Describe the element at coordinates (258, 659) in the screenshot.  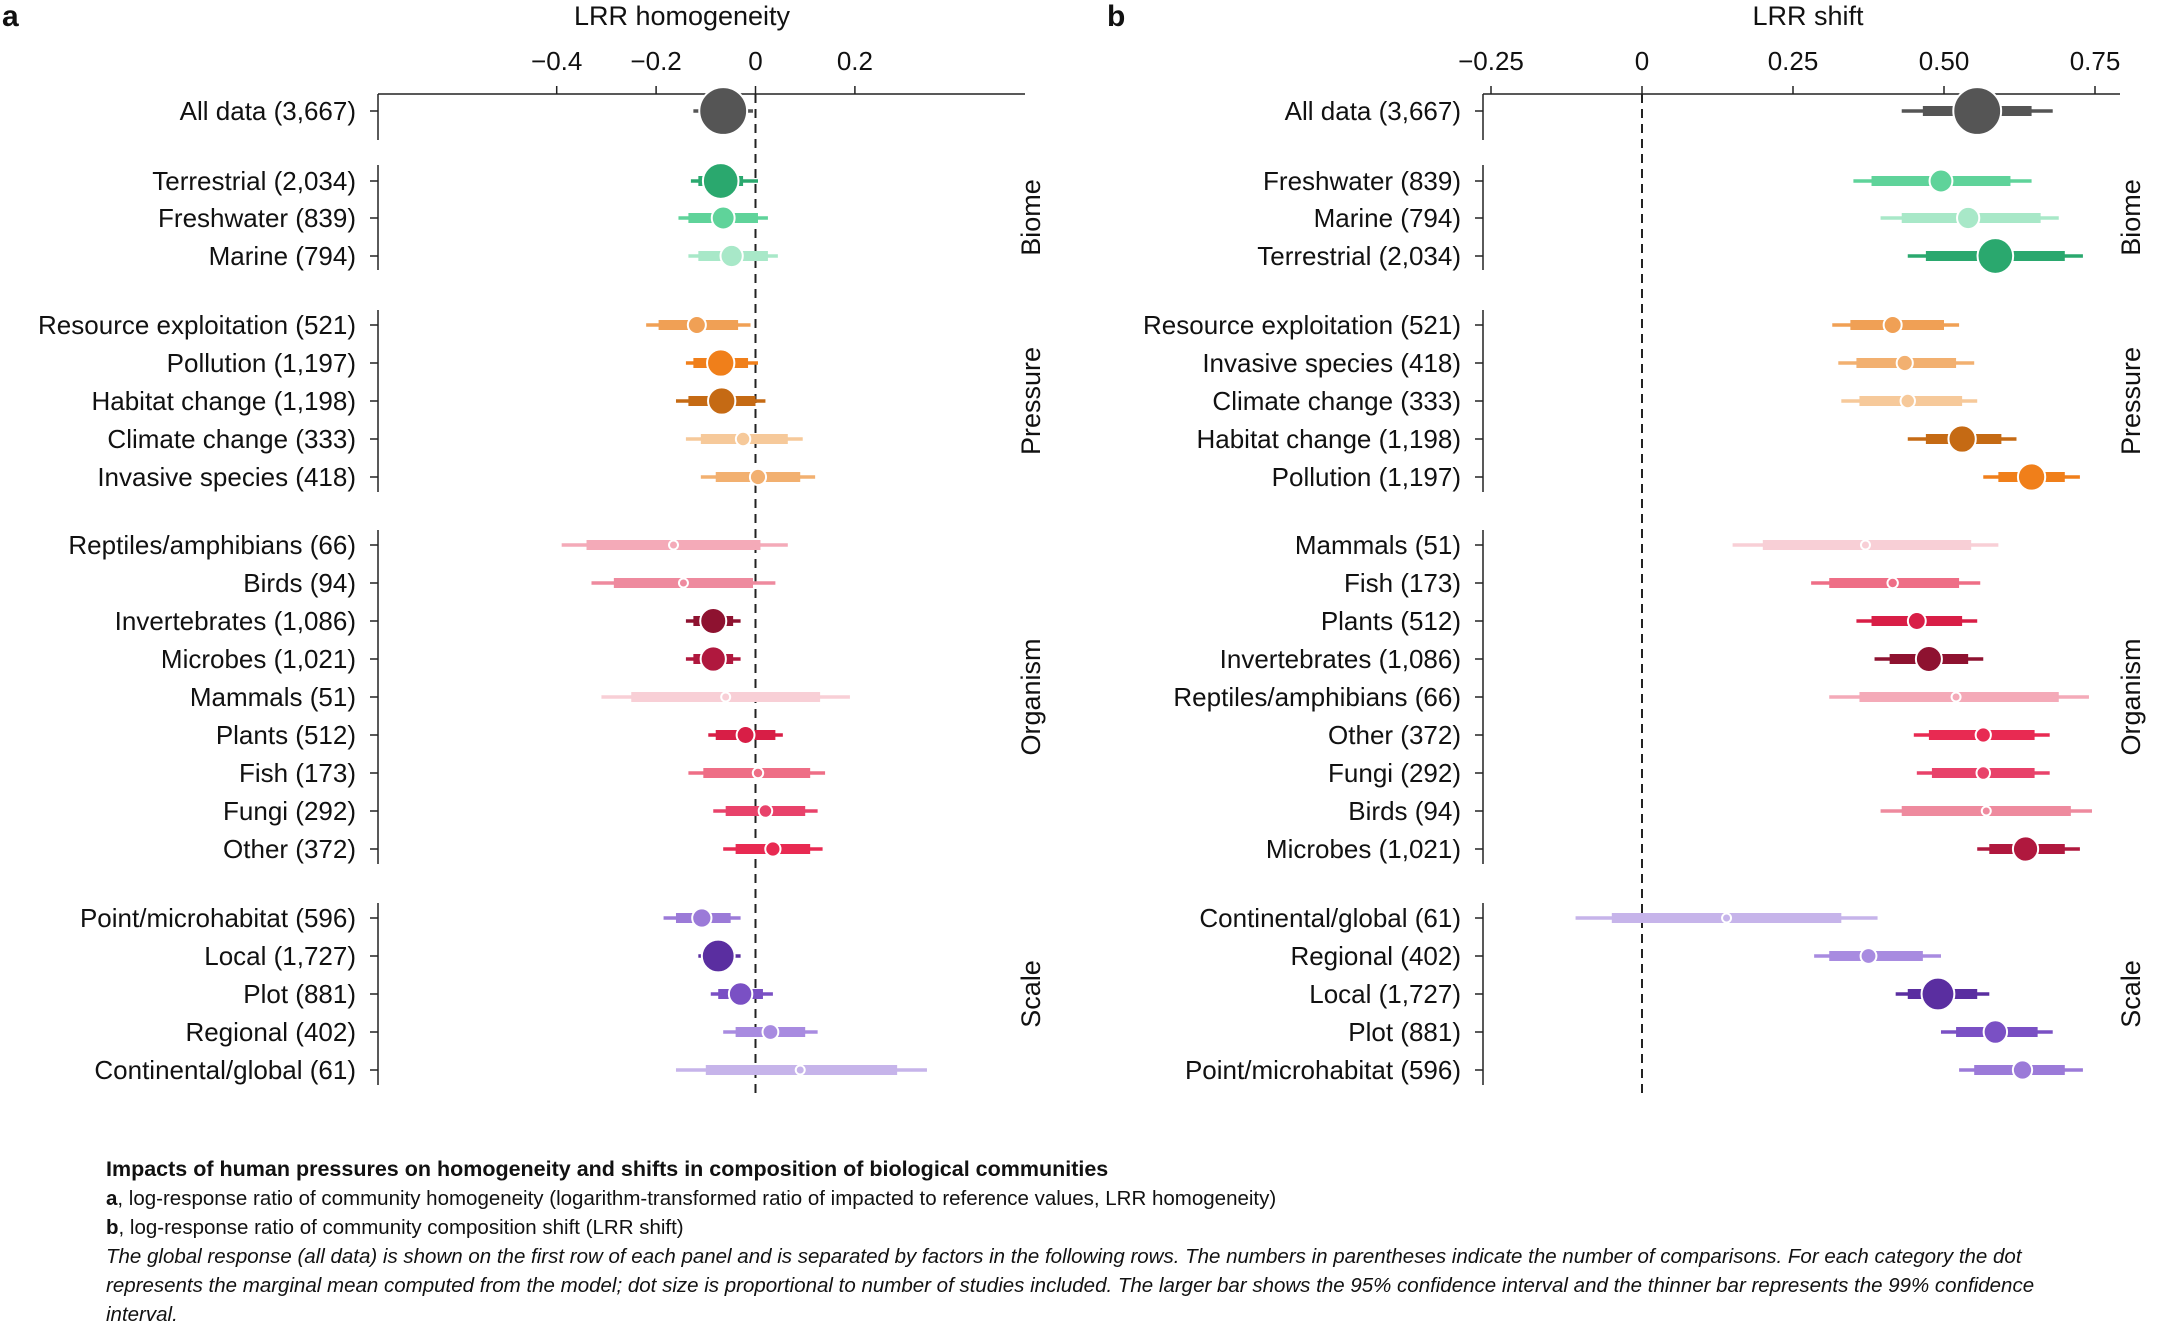
I see `row-label: Microbes (1,021)` at that location.